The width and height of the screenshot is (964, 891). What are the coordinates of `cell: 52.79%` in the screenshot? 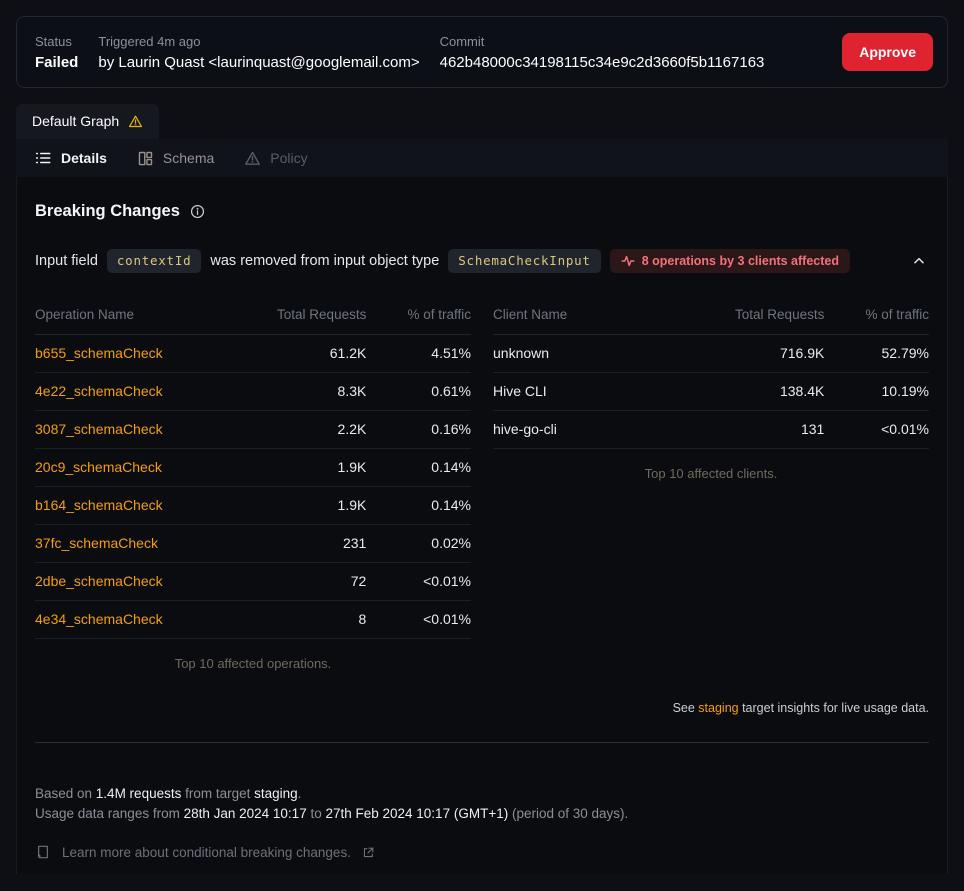 It's located at (876, 353).